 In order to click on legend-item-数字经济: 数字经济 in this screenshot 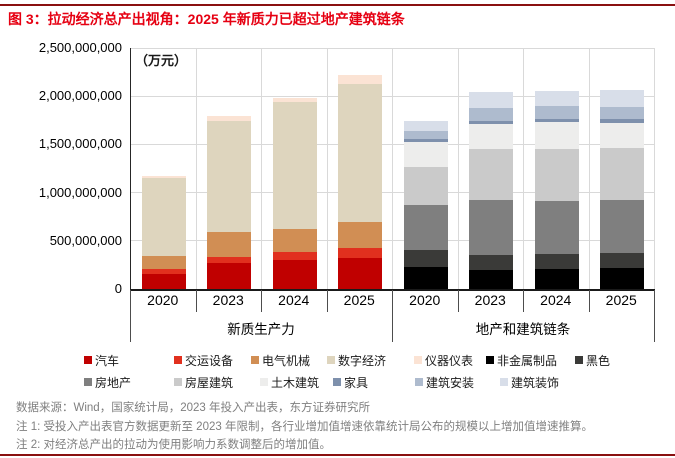, I will do `click(370, 360)`.